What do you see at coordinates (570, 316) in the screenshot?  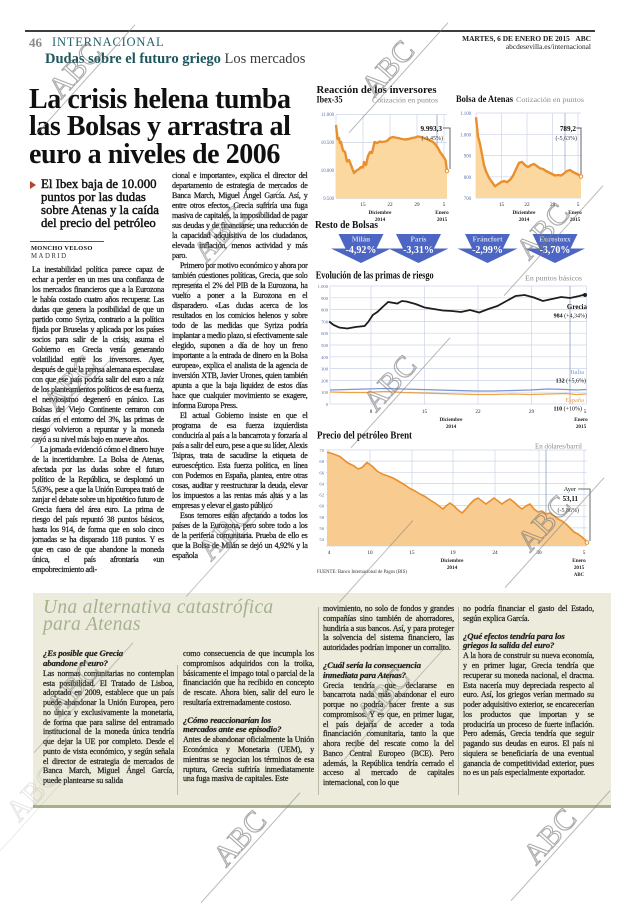 I see `svg-text: 984 (+4,34%)` at bounding box center [570, 316].